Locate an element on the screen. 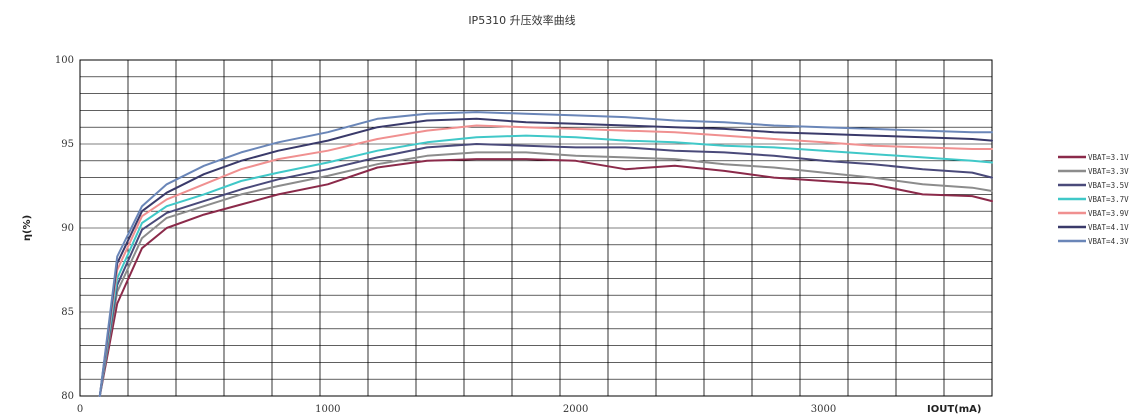 Image resolution: width=1144 pixels, height=419 pixels. x-tick-label: 2000 is located at coordinates (575, 409).